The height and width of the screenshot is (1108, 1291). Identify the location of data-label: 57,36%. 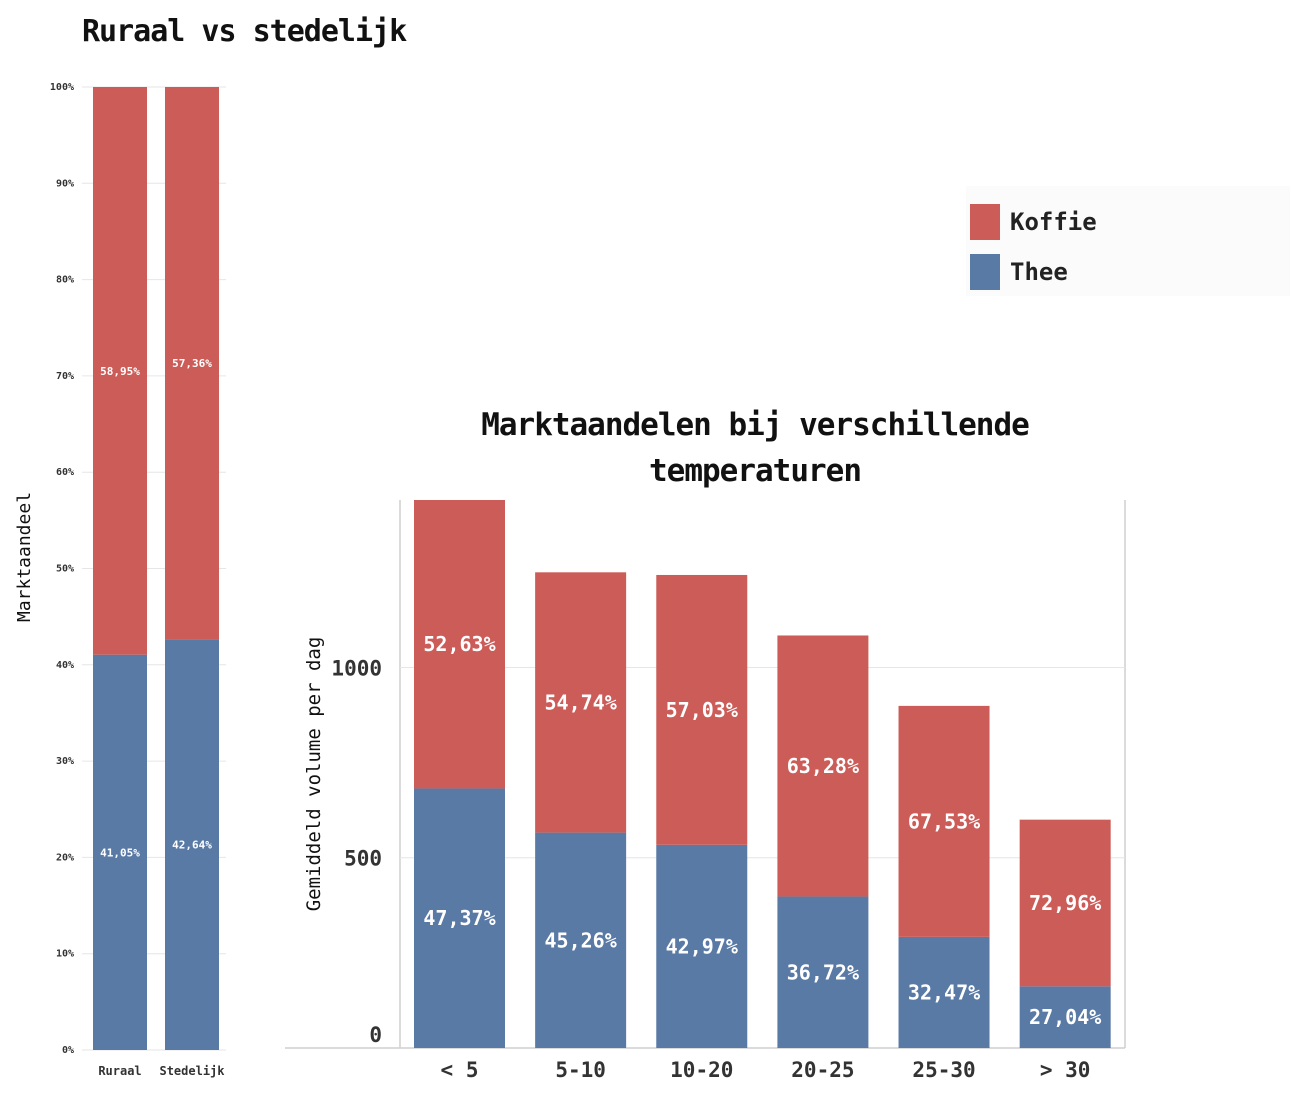
(192, 363).